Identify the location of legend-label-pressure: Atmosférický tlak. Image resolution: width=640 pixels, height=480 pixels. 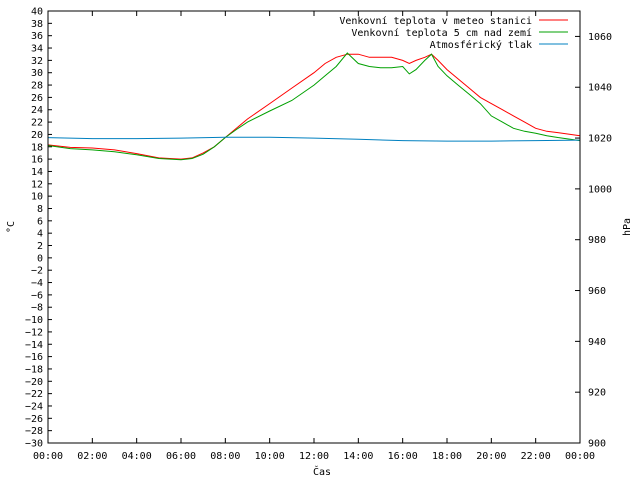
(481, 45).